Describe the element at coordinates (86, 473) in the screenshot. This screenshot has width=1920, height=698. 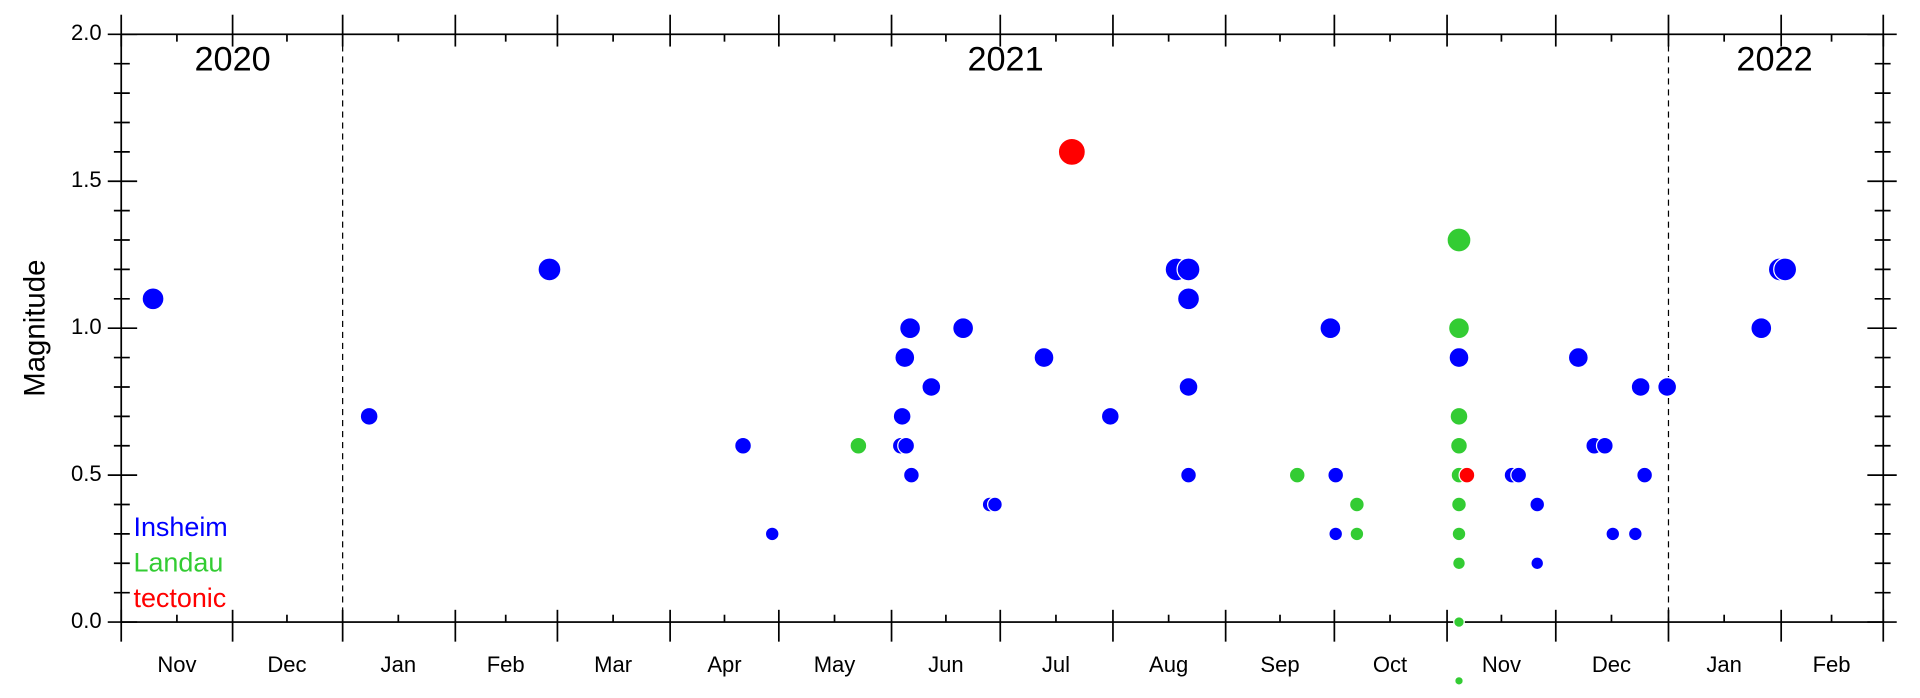
I see `y-tick-label: 0.5` at that location.